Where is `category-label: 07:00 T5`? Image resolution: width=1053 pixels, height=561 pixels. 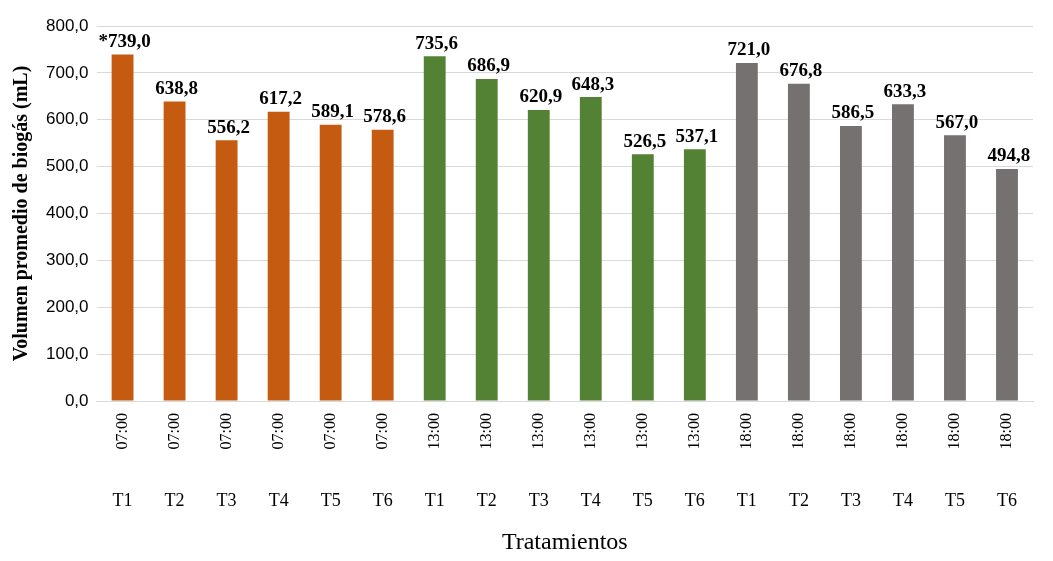 category-label: 07:00 T5 is located at coordinates (330, 461).